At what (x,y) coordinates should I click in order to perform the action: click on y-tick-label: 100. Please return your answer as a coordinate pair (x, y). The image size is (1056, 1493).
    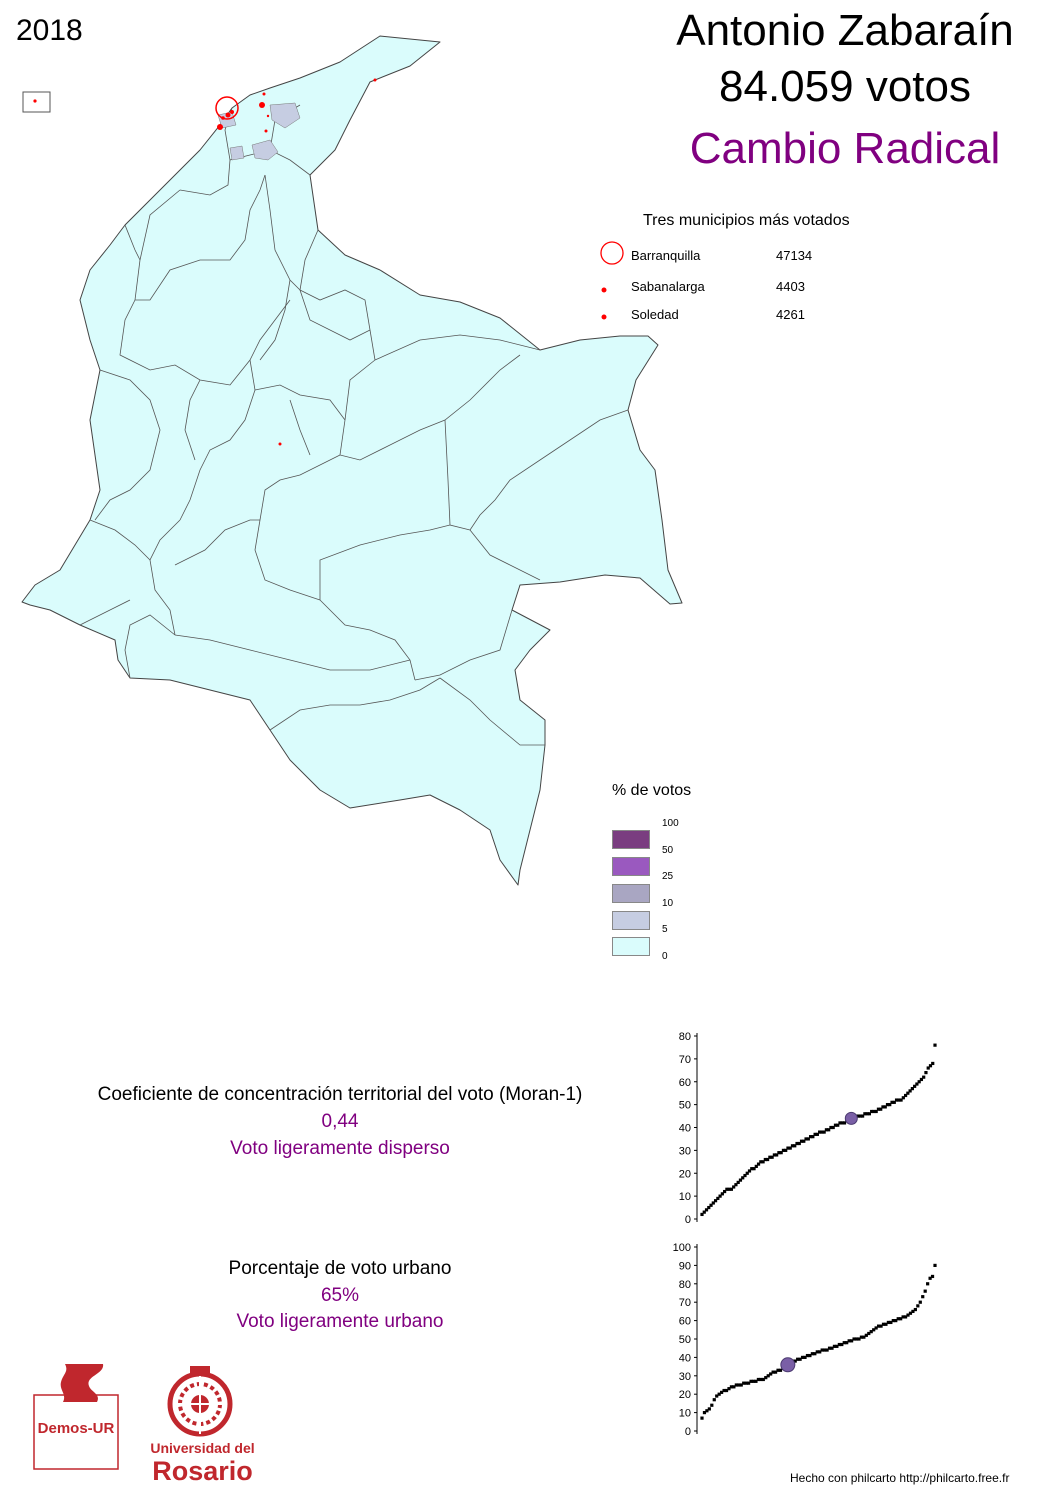
    Looking at the image, I should click on (682, 1248).